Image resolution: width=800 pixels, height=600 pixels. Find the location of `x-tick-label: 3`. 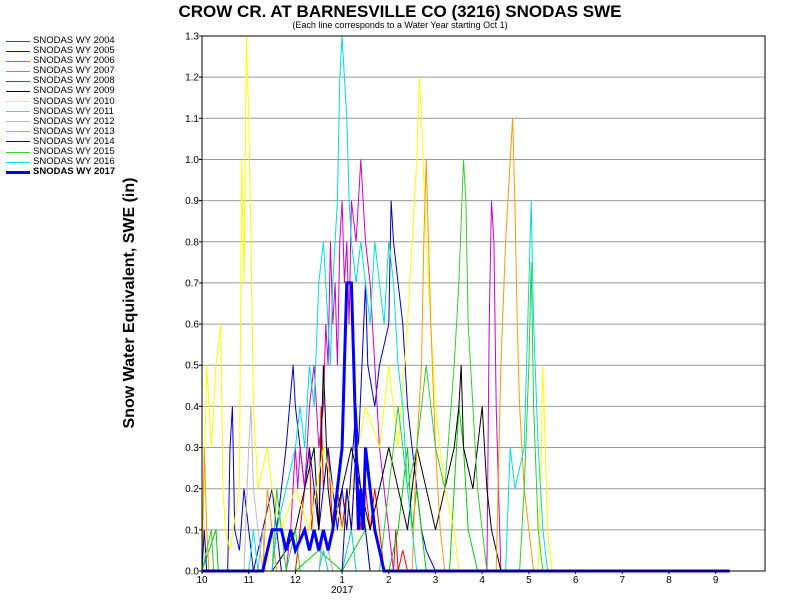

x-tick-label: 3 is located at coordinates (436, 580).